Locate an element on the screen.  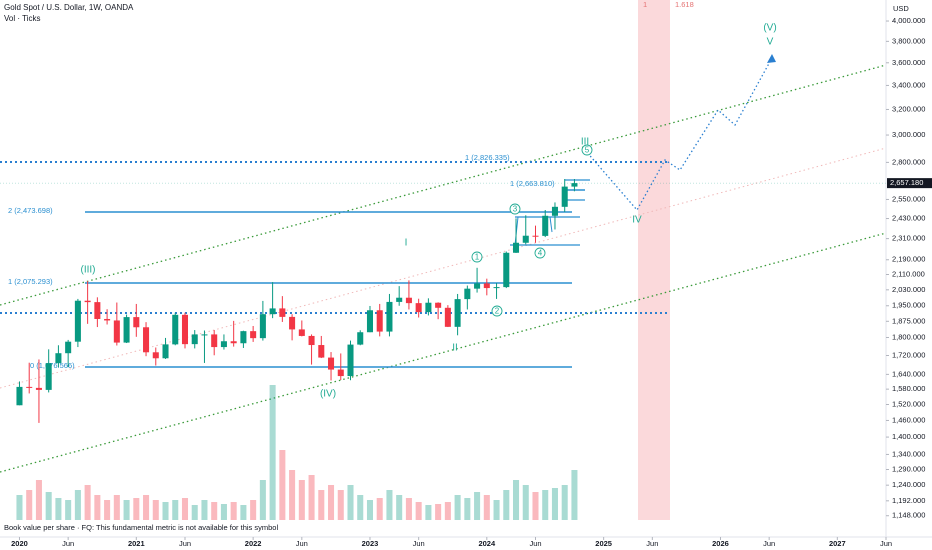
wave-label: V is located at coordinates (770, 42).